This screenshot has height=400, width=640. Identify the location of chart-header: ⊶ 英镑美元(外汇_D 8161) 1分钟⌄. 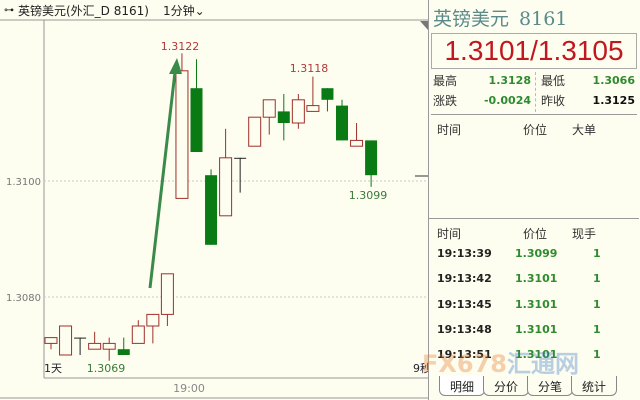
(214, 10).